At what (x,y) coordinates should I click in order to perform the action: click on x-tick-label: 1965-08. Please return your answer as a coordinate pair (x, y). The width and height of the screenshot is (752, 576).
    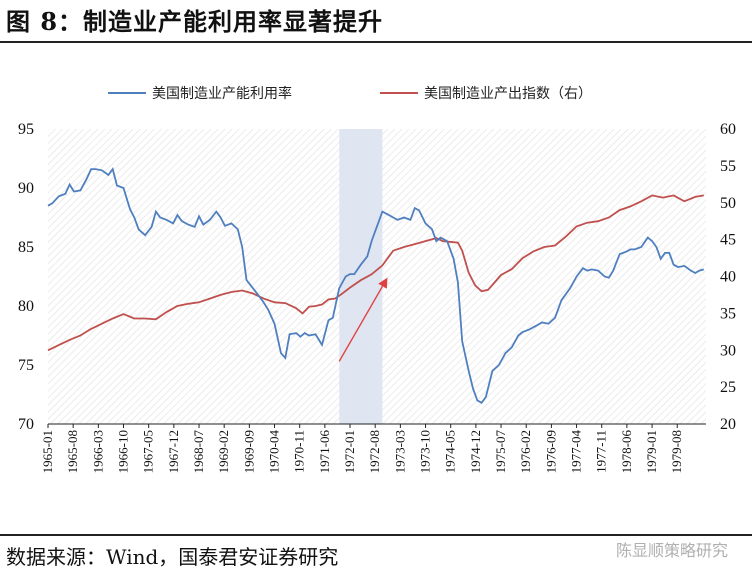
    Looking at the image, I should click on (72, 451).